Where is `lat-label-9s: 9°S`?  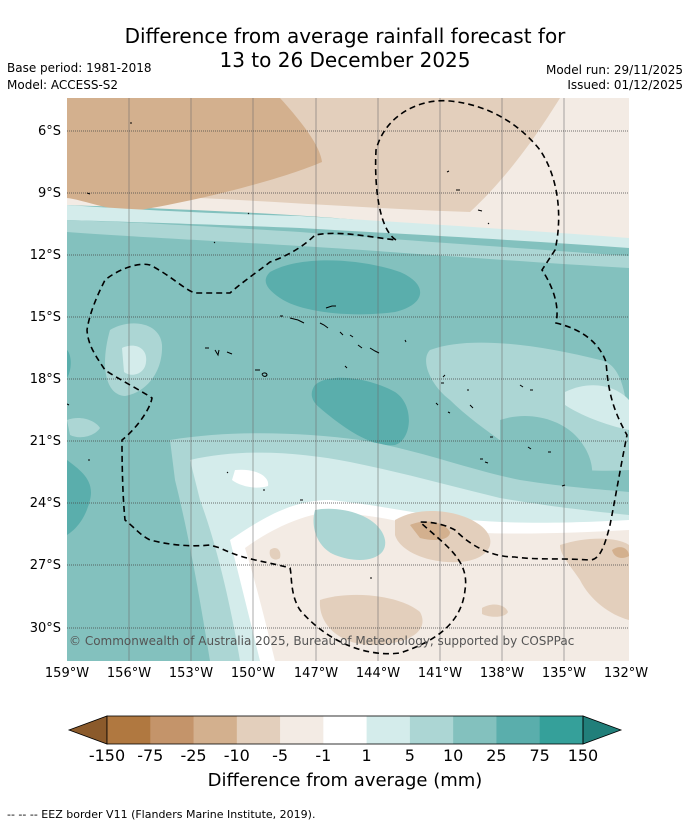
lat-label-9s: 9°S is located at coordinates (49, 193).